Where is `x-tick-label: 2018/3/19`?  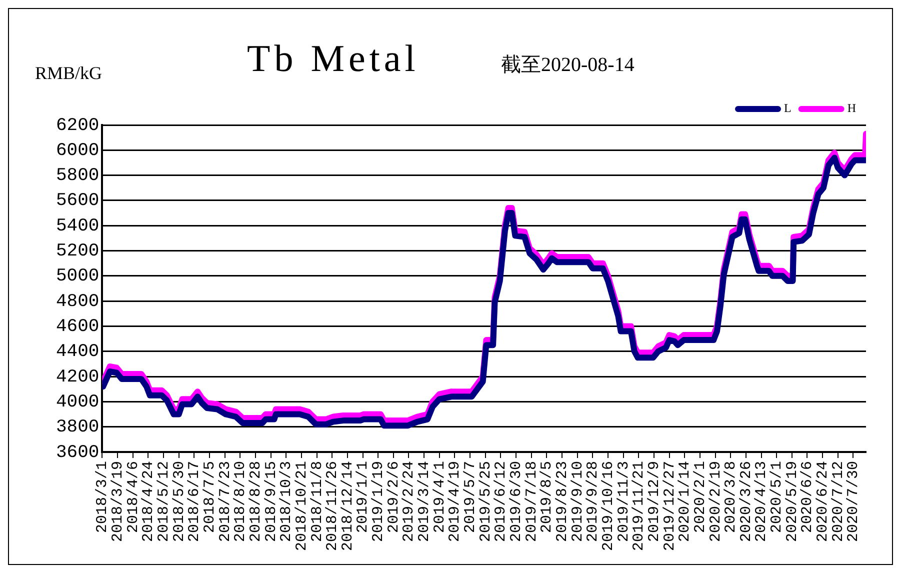 x-tick-label: 2018/3/19 is located at coordinates (118, 501).